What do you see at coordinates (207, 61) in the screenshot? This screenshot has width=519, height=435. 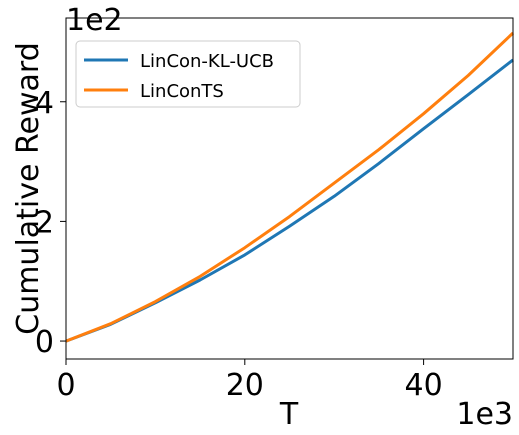 I see `legend-label-lincon-kl-ucb: LinCon-KL-UCB` at bounding box center [207, 61].